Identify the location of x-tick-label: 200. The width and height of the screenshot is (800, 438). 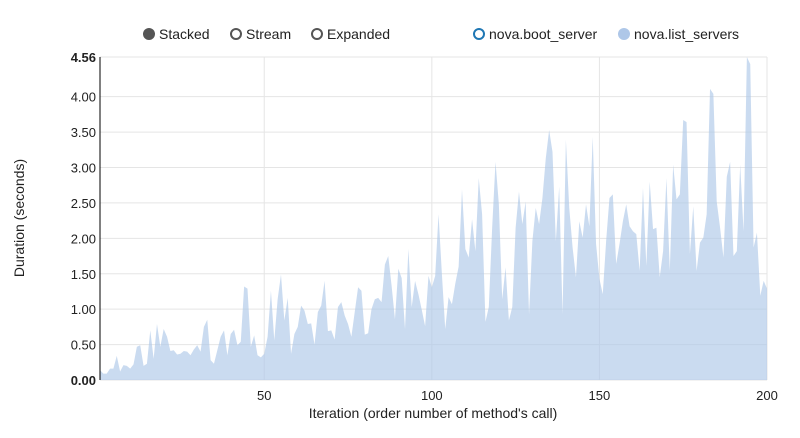
(767, 395).